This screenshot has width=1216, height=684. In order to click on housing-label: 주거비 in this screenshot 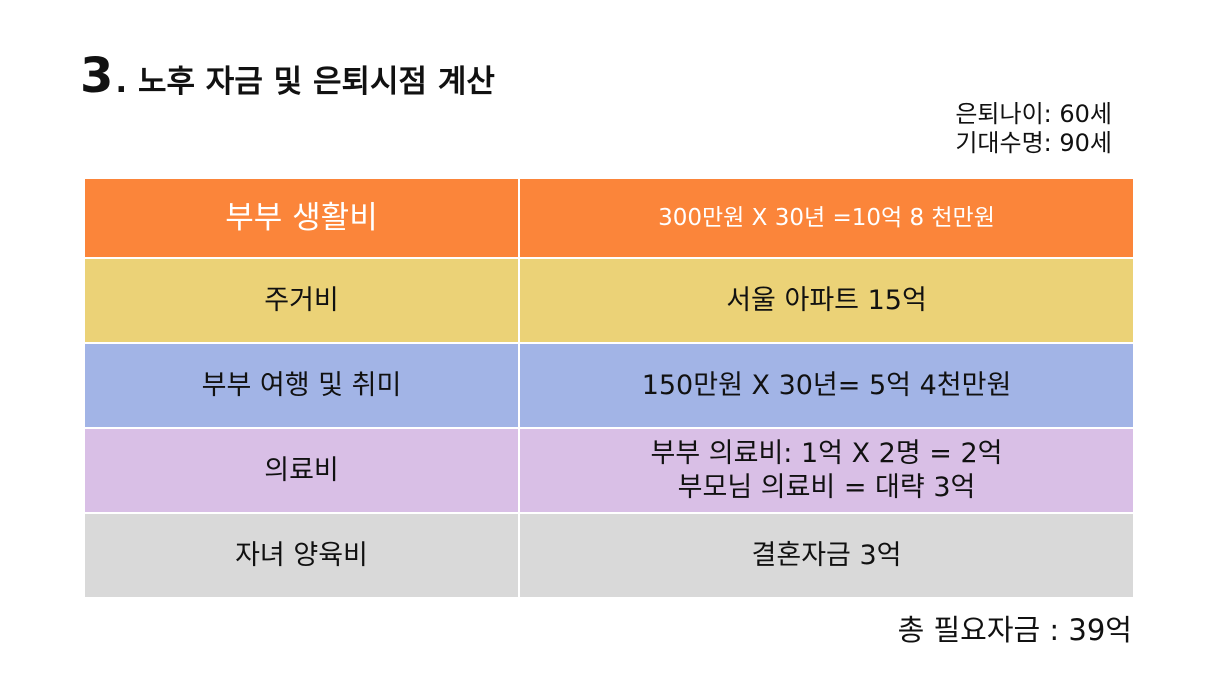, I will do `click(302, 300)`.